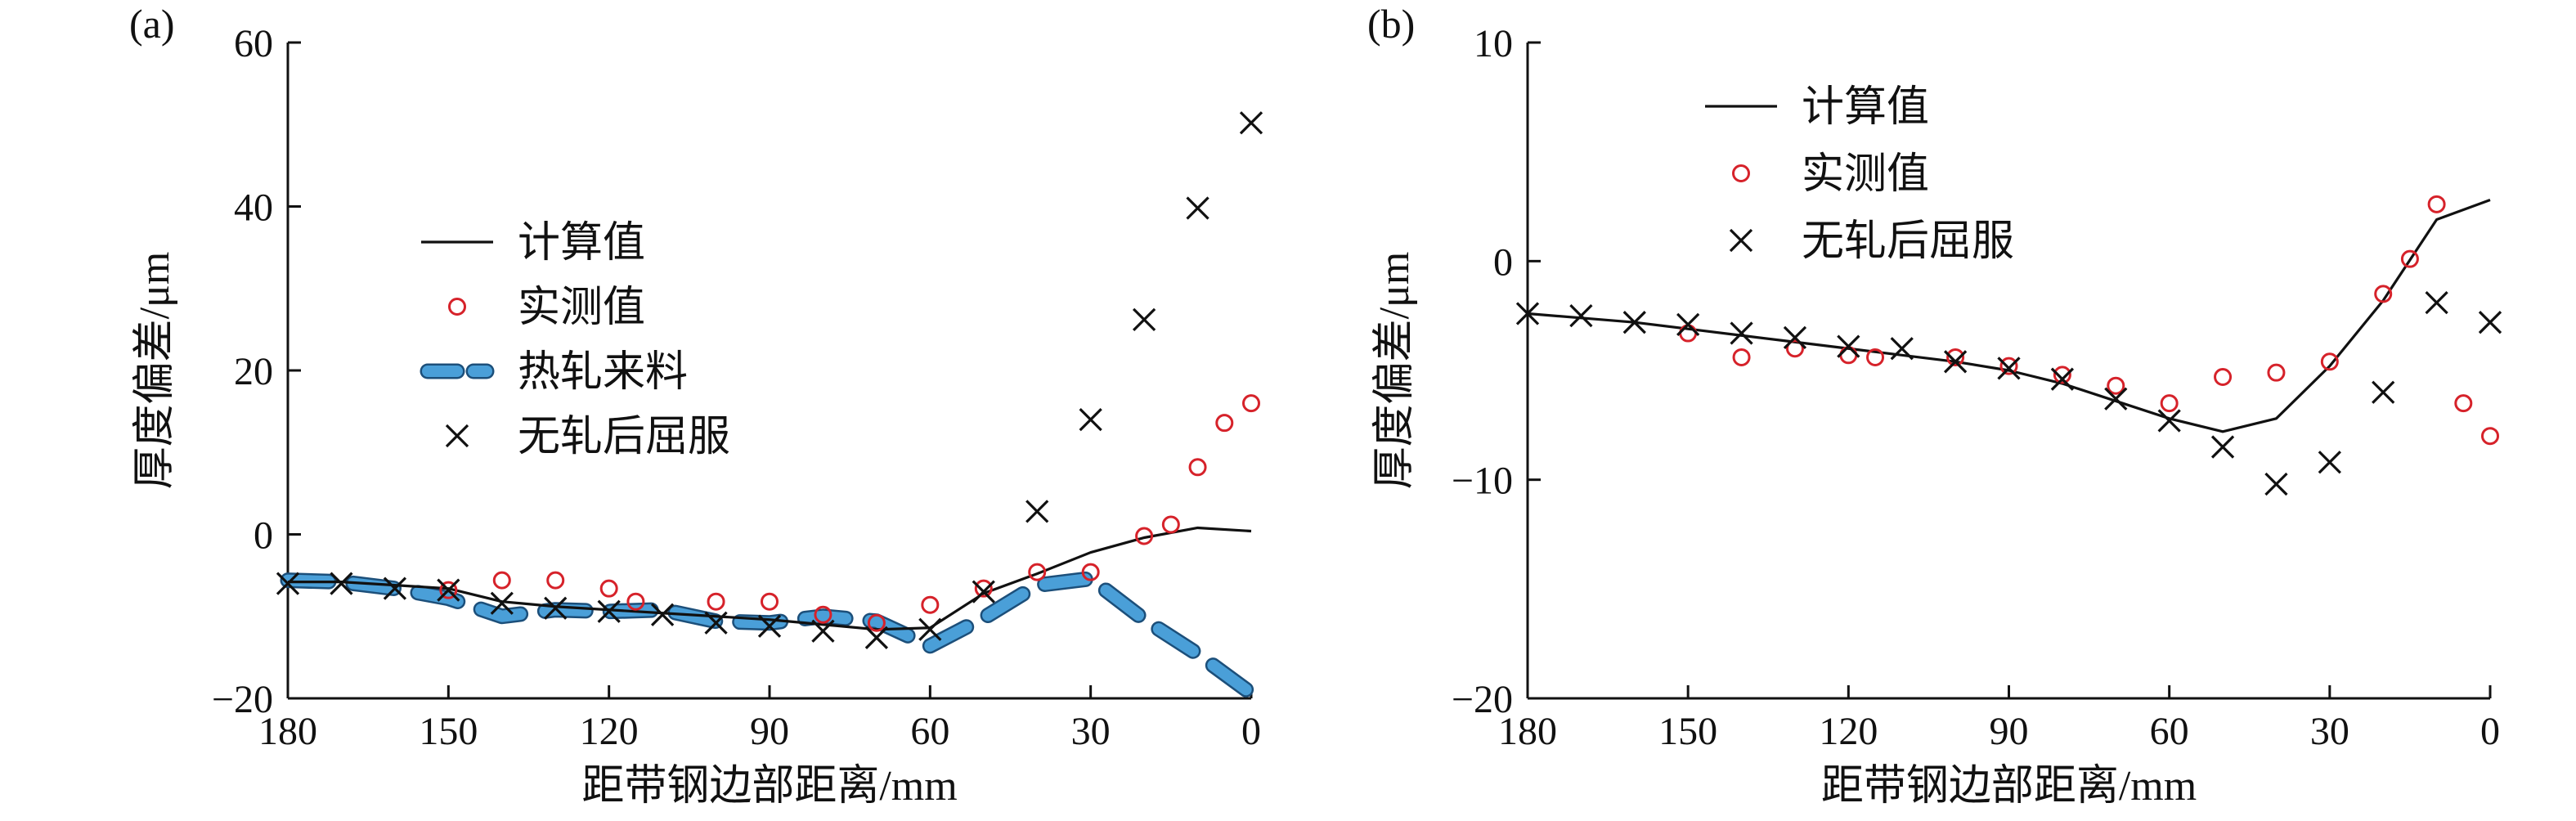 Image resolution: width=2576 pixels, height=821 pixels. Describe the element at coordinates (1866, 174) in the screenshot. I see `legend-label: 实测值` at that location.